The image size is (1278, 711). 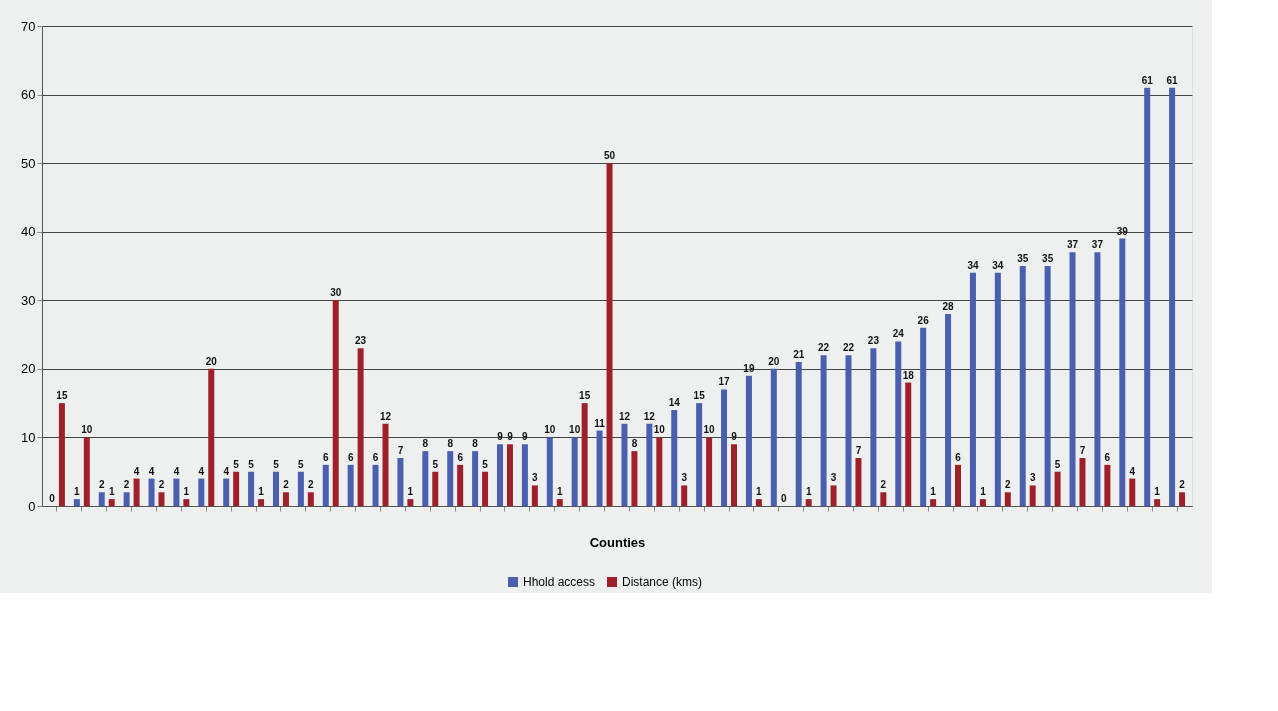 I want to click on data-label: 7, so click(x=400, y=450).